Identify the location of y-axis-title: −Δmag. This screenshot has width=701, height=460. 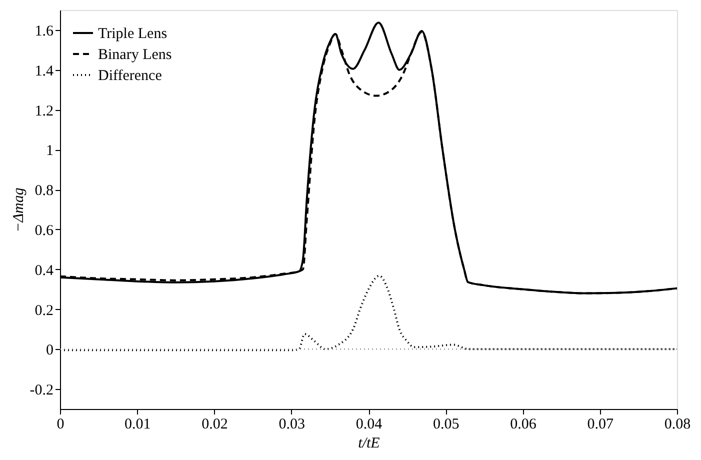
(18, 209).